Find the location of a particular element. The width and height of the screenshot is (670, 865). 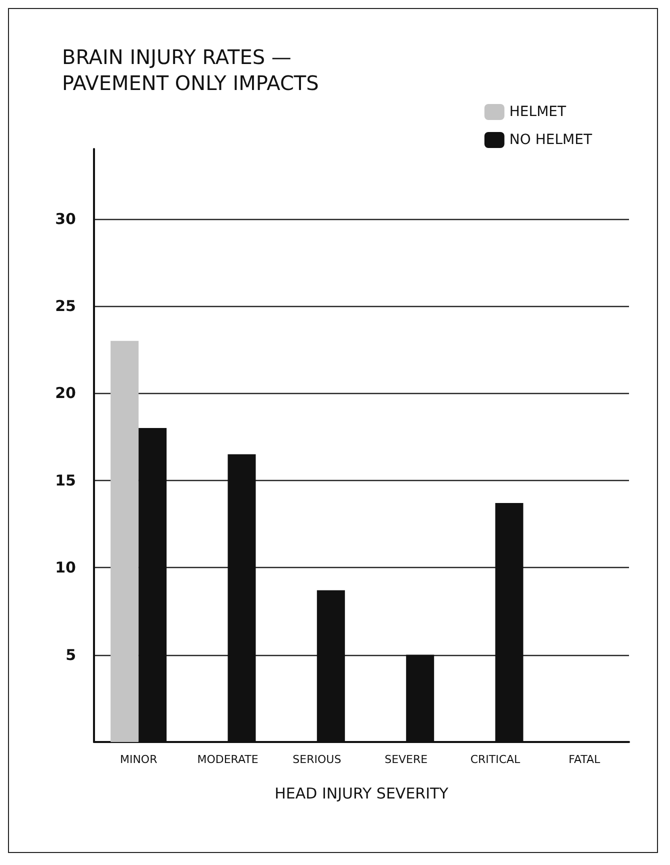

x-axis-title: HEAD INJURY SEVERITY is located at coordinates (362, 793).